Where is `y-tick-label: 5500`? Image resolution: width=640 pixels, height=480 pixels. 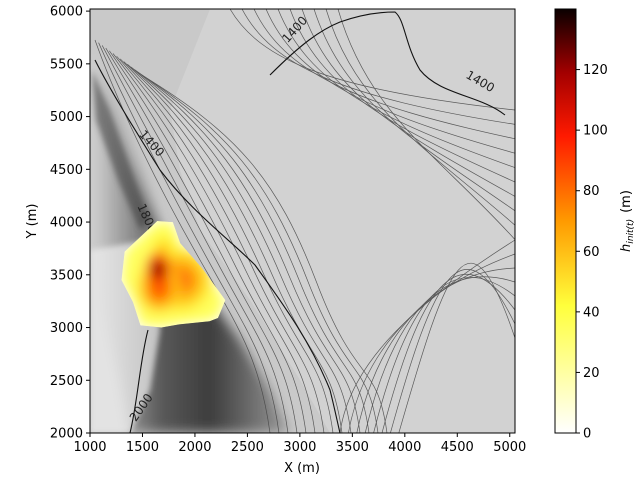 y-tick-label: 5500 is located at coordinates (66, 64).